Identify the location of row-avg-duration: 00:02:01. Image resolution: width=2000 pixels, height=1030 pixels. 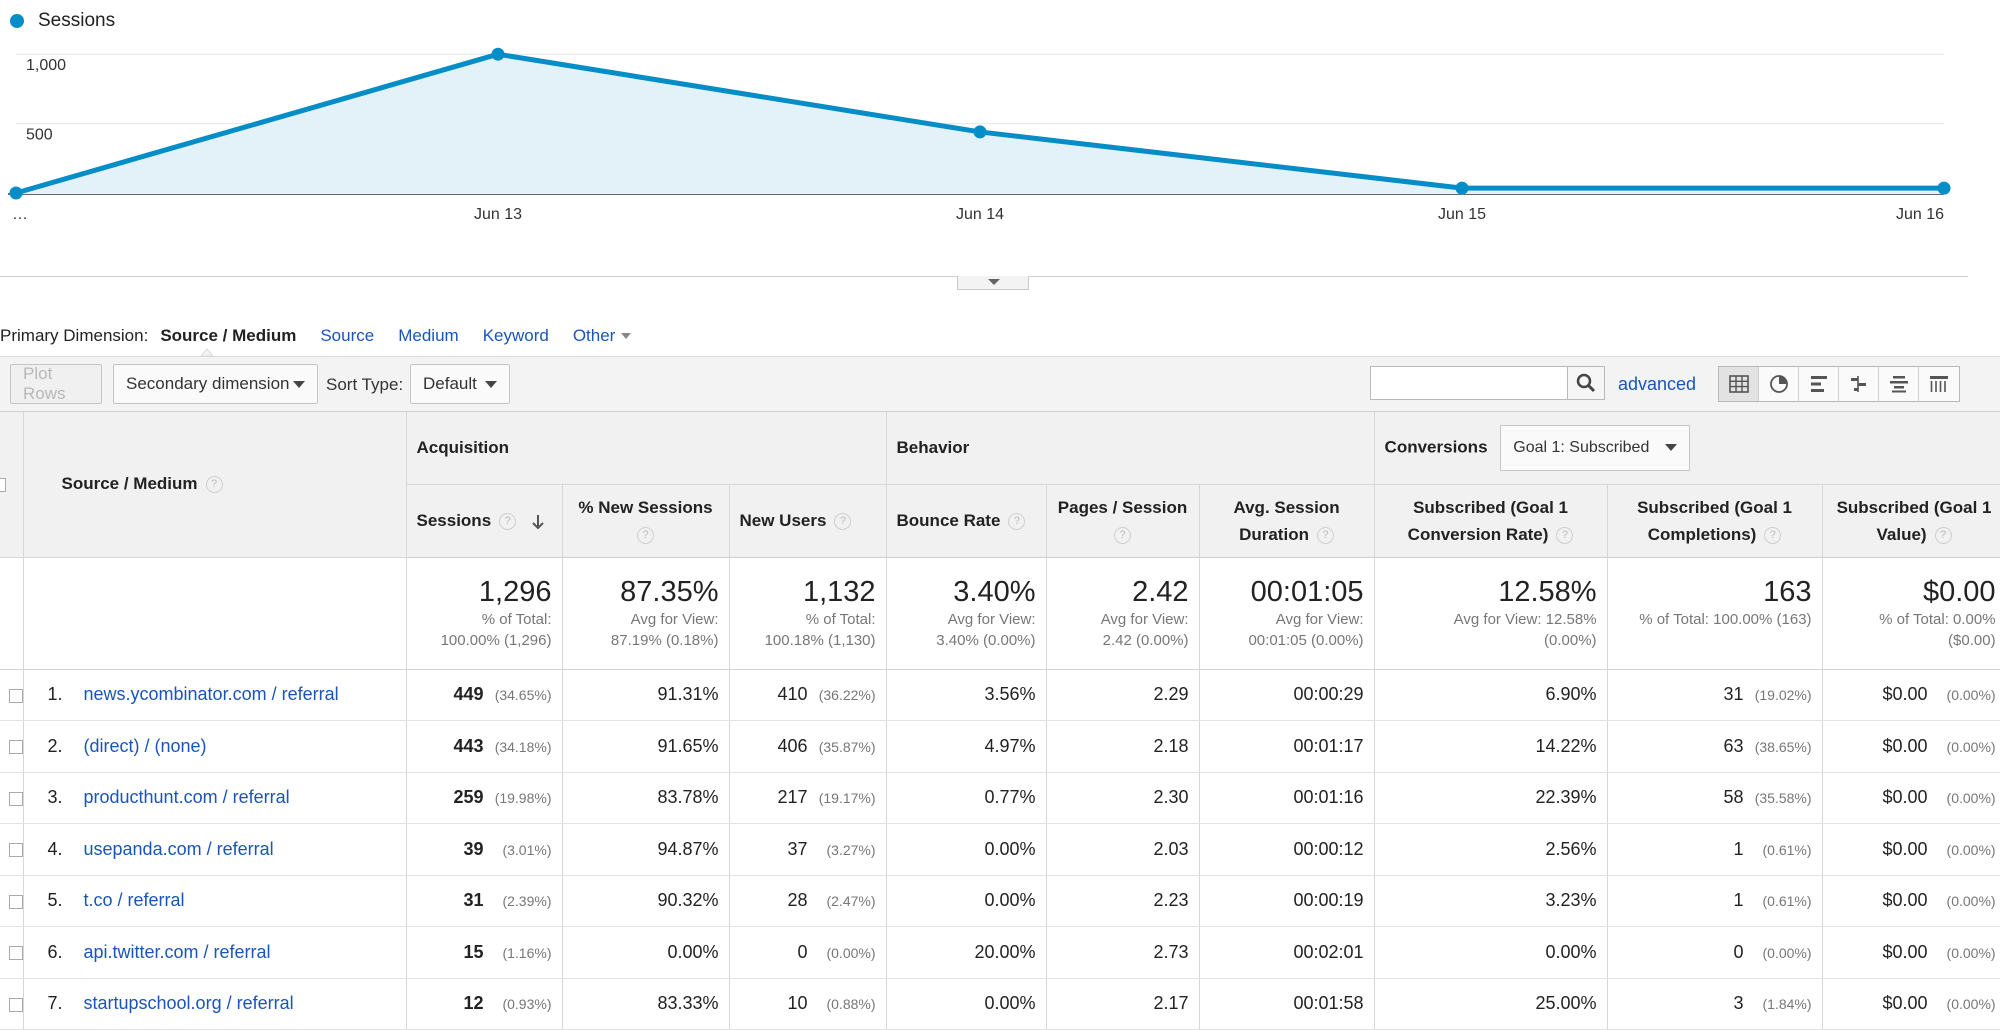
(1287, 952).